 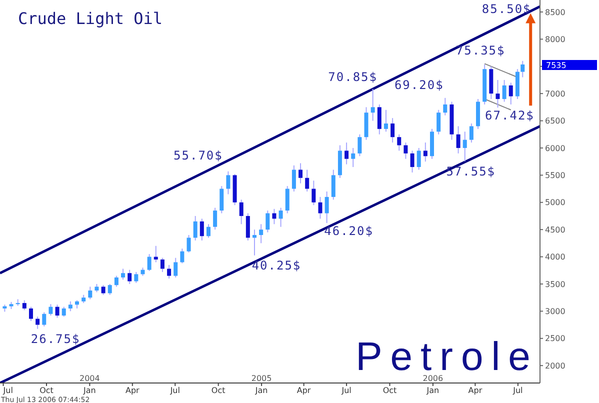 I want to click on annotation: 2006, so click(x=433, y=378).